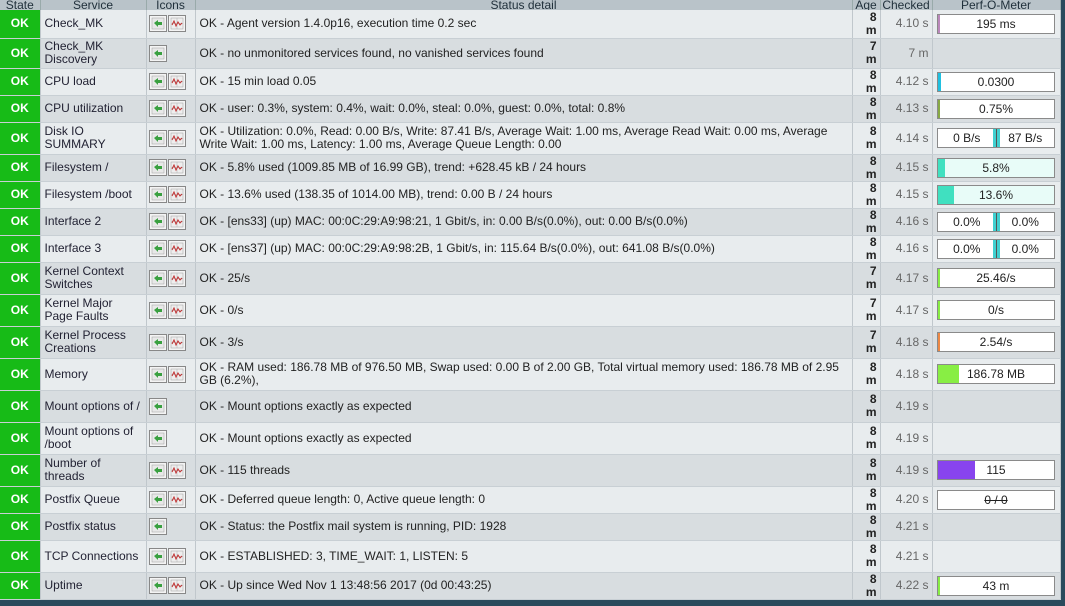  I want to click on service-name-link: Check_MK, so click(93, 24).